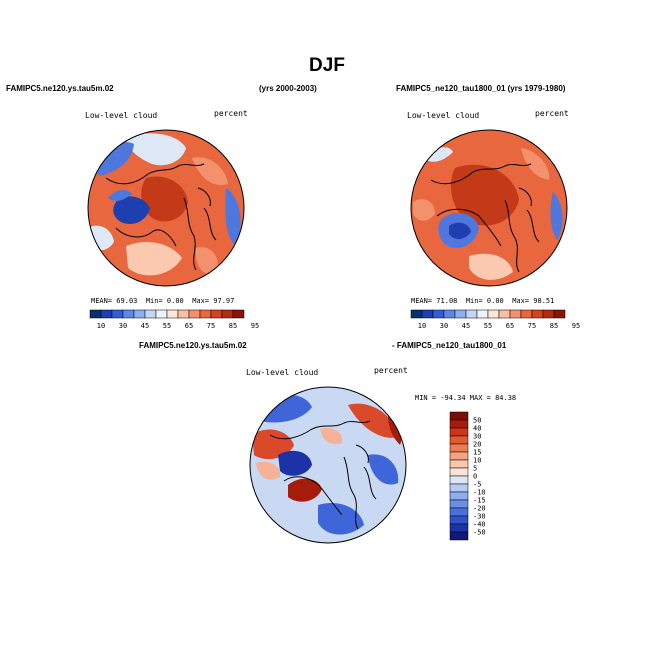  What do you see at coordinates (495, 319) in the screenshot?
I see `panel2-colorbar: 10 30 45 55 65 75 85 95` at bounding box center [495, 319].